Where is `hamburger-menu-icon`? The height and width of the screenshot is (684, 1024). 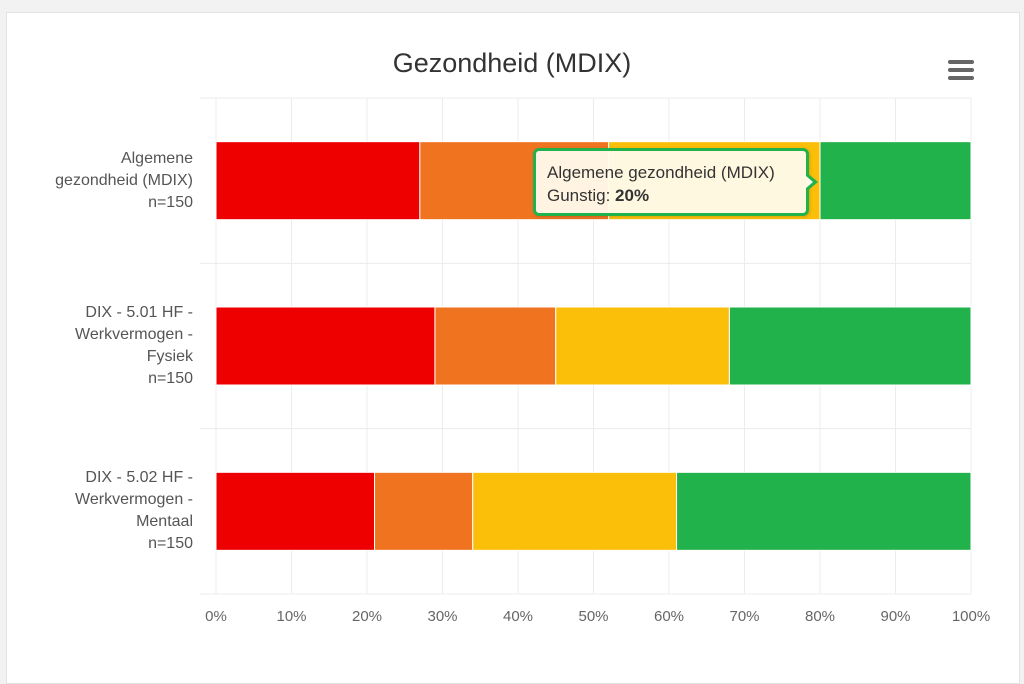 hamburger-menu-icon is located at coordinates (961, 71).